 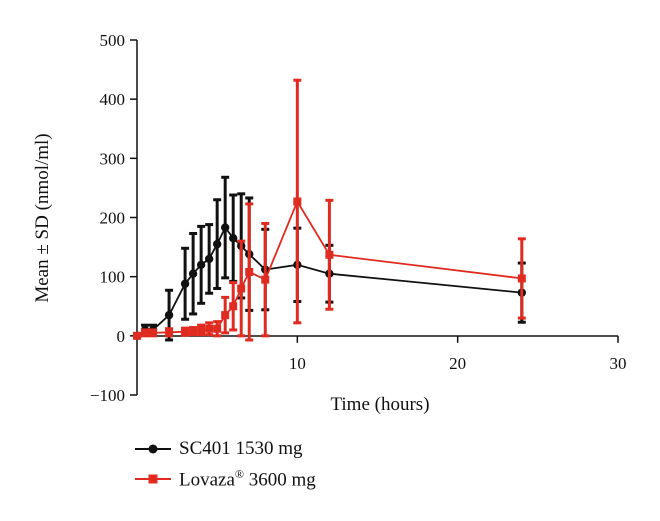 What do you see at coordinates (457, 363) in the screenshot?
I see `x-tick-label: 20` at bounding box center [457, 363].